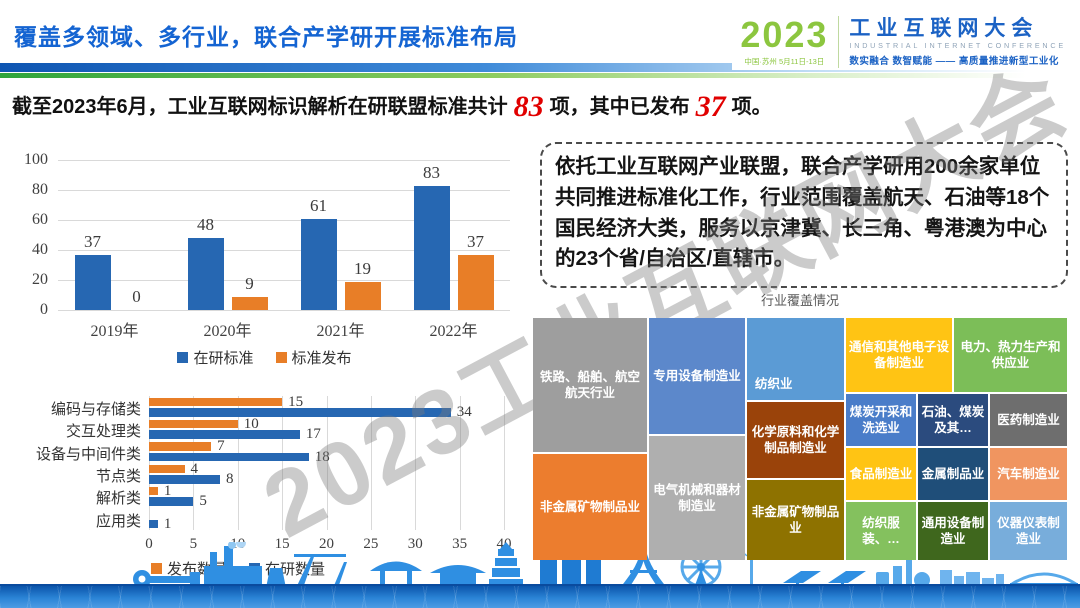 The height and width of the screenshot is (608, 1080). I want to click on treemap-cell: 煤炭开采和洗选业, so click(881, 420).